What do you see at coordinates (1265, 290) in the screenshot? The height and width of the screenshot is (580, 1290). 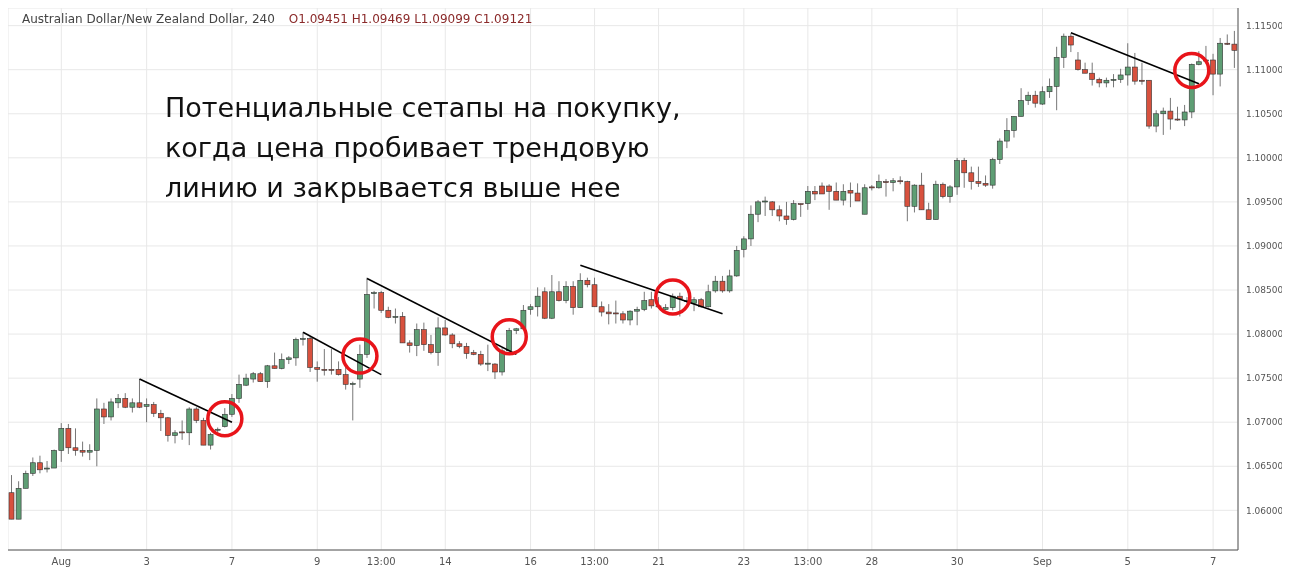 I see `y-tick-label: 1.08500` at bounding box center [1265, 290].